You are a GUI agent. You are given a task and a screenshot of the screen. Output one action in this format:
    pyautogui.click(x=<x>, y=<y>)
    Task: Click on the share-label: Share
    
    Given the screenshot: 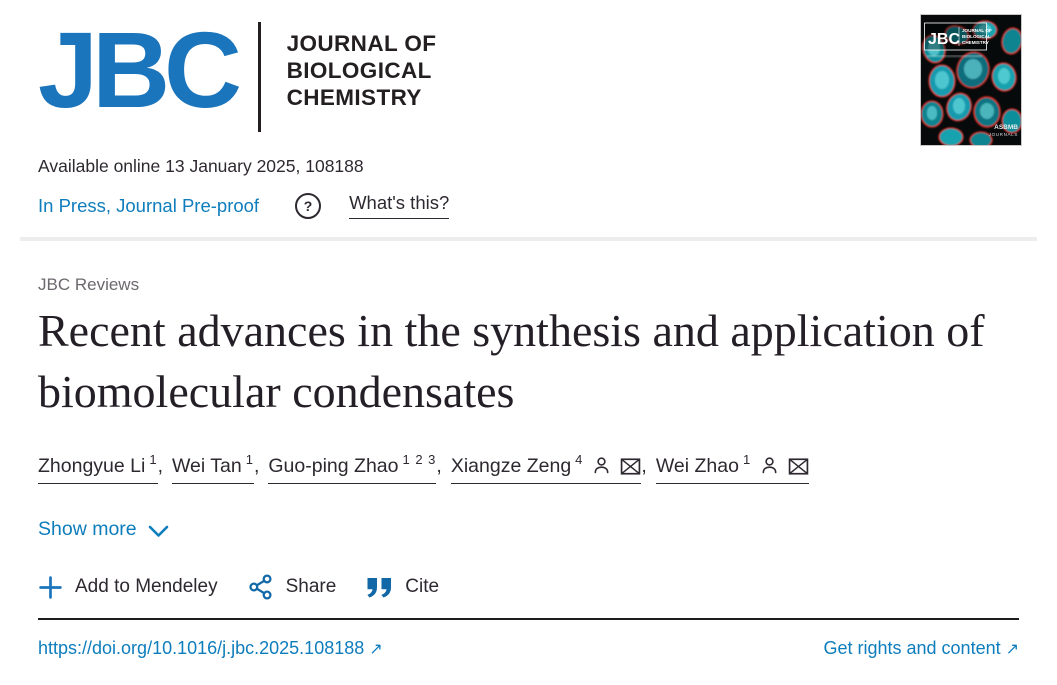 What is the action you would take?
    pyautogui.click(x=311, y=586)
    